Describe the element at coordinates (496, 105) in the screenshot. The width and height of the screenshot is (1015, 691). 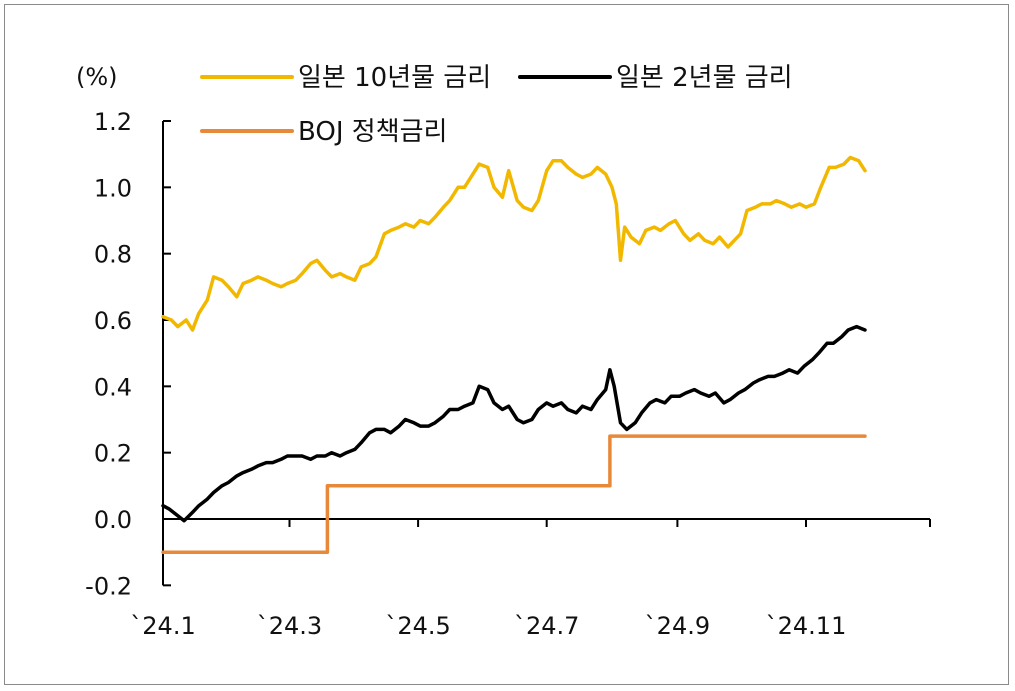
I see `legend: 일본 10년물 금리 일본 2년물 금리 BOJ 정책금리` at that location.